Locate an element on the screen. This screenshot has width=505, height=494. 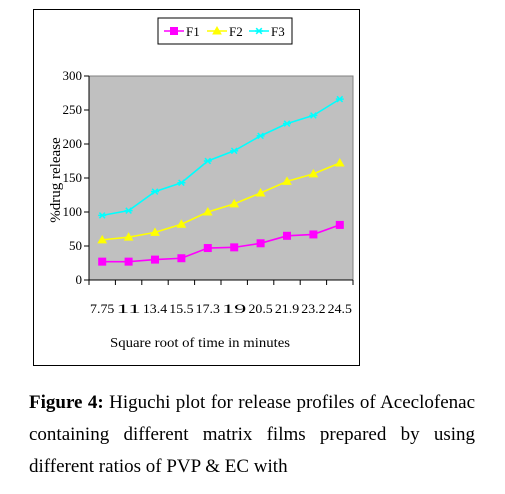
series-f1 is located at coordinates (221, 243).